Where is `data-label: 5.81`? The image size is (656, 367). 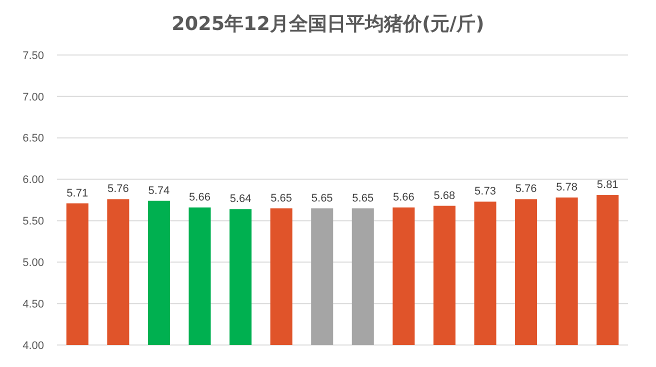
data-label: 5.81 is located at coordinates (607, 185).